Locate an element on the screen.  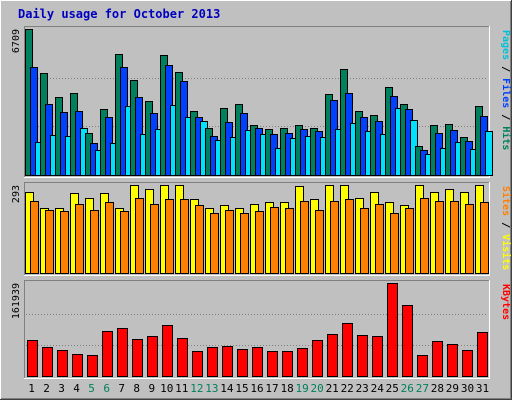
x-tick-label-day-8: 8 is located at coordinates (136, 388).